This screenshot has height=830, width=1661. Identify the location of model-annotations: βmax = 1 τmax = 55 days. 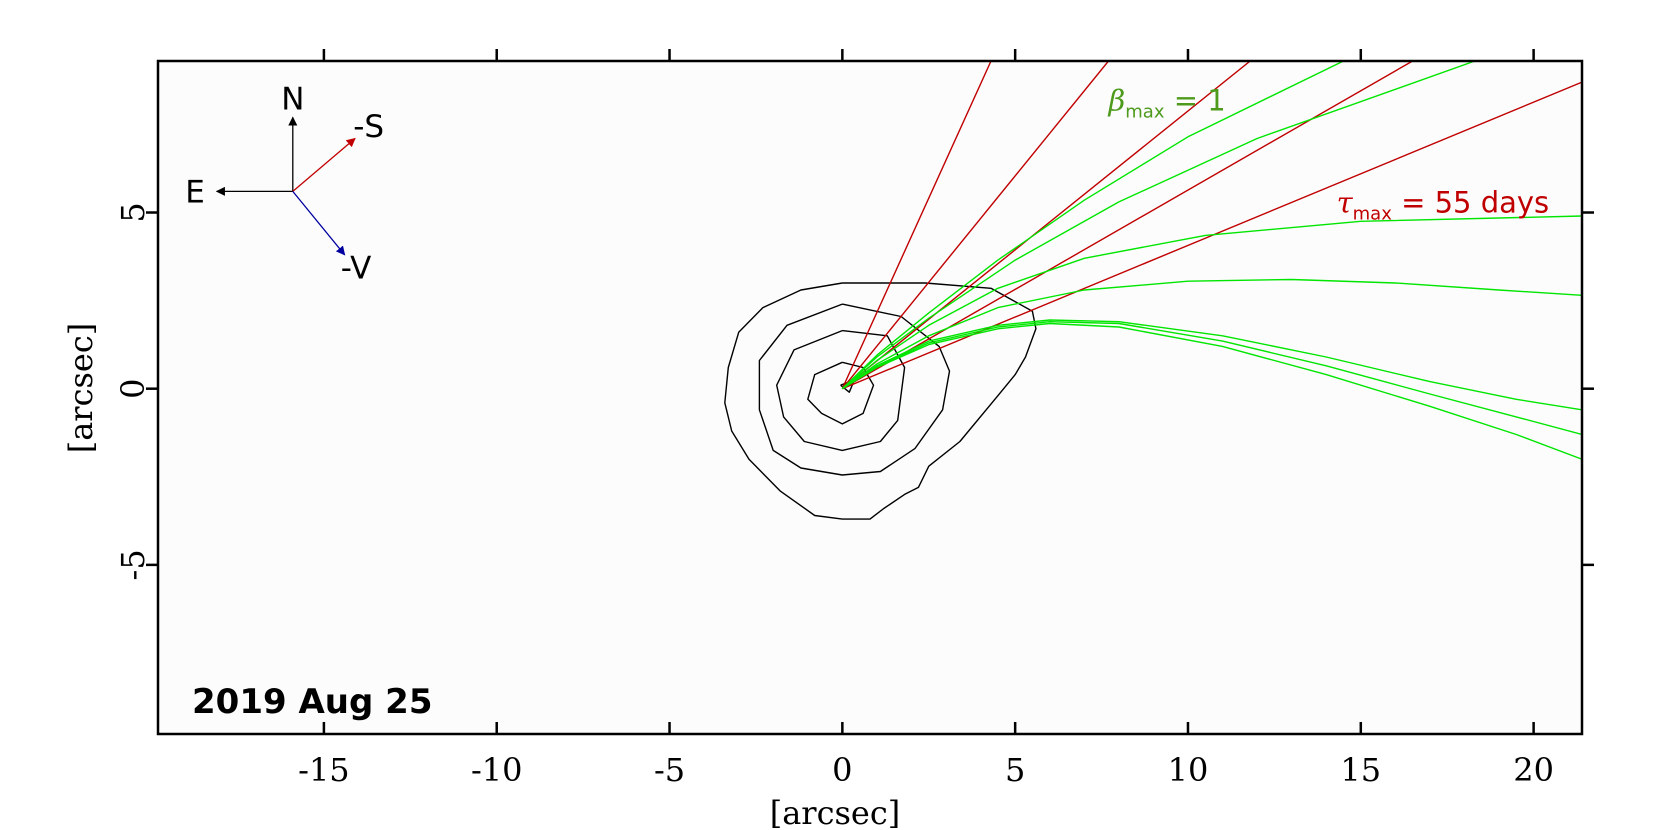
(1329, 153).